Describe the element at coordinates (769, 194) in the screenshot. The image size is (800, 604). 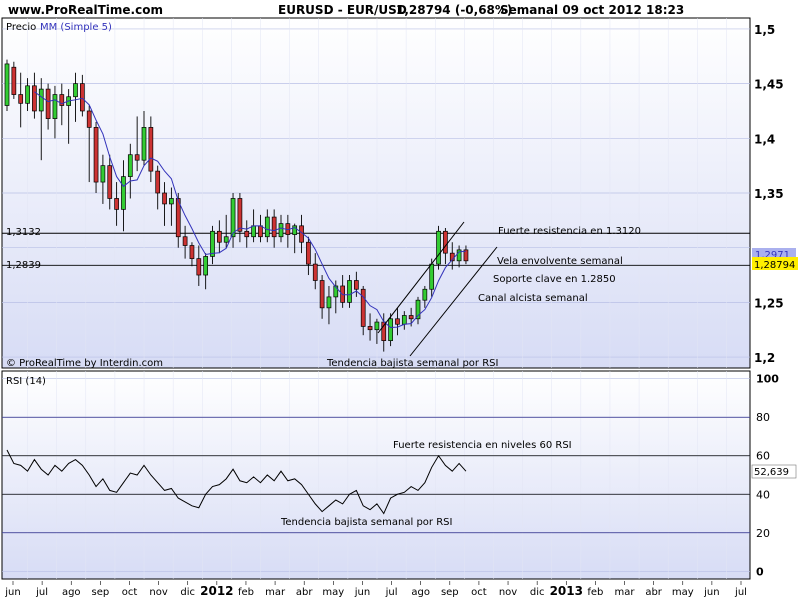
I see `price-y-axis: 1,2 1,25 1,35 1,4 1,45 1,5` at that location.